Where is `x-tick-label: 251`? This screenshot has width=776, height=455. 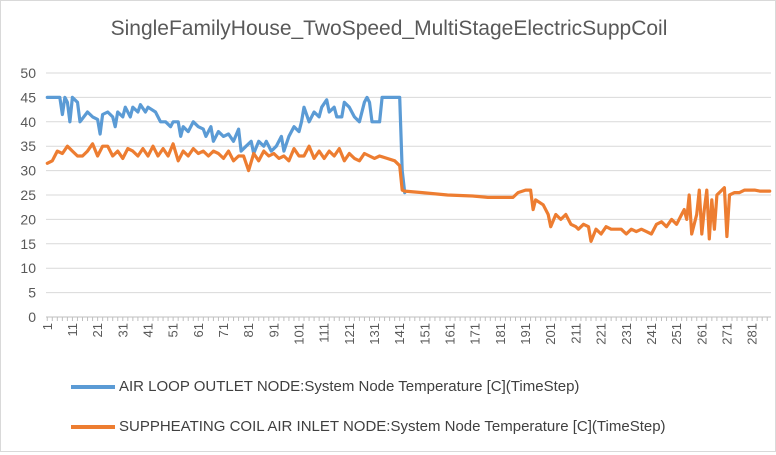 x-tick-label: 251 is located at coordinates (676, 334).